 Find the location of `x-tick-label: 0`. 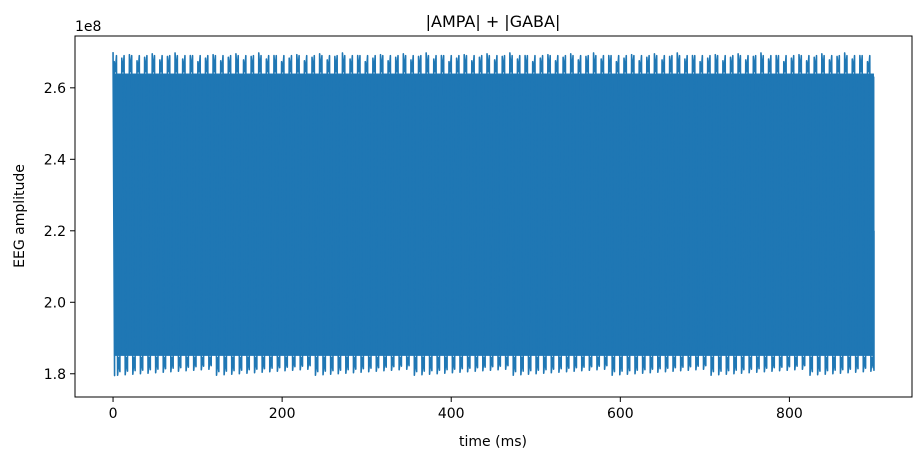

x-tick-label: 0 is located at coordinates (113, 414).